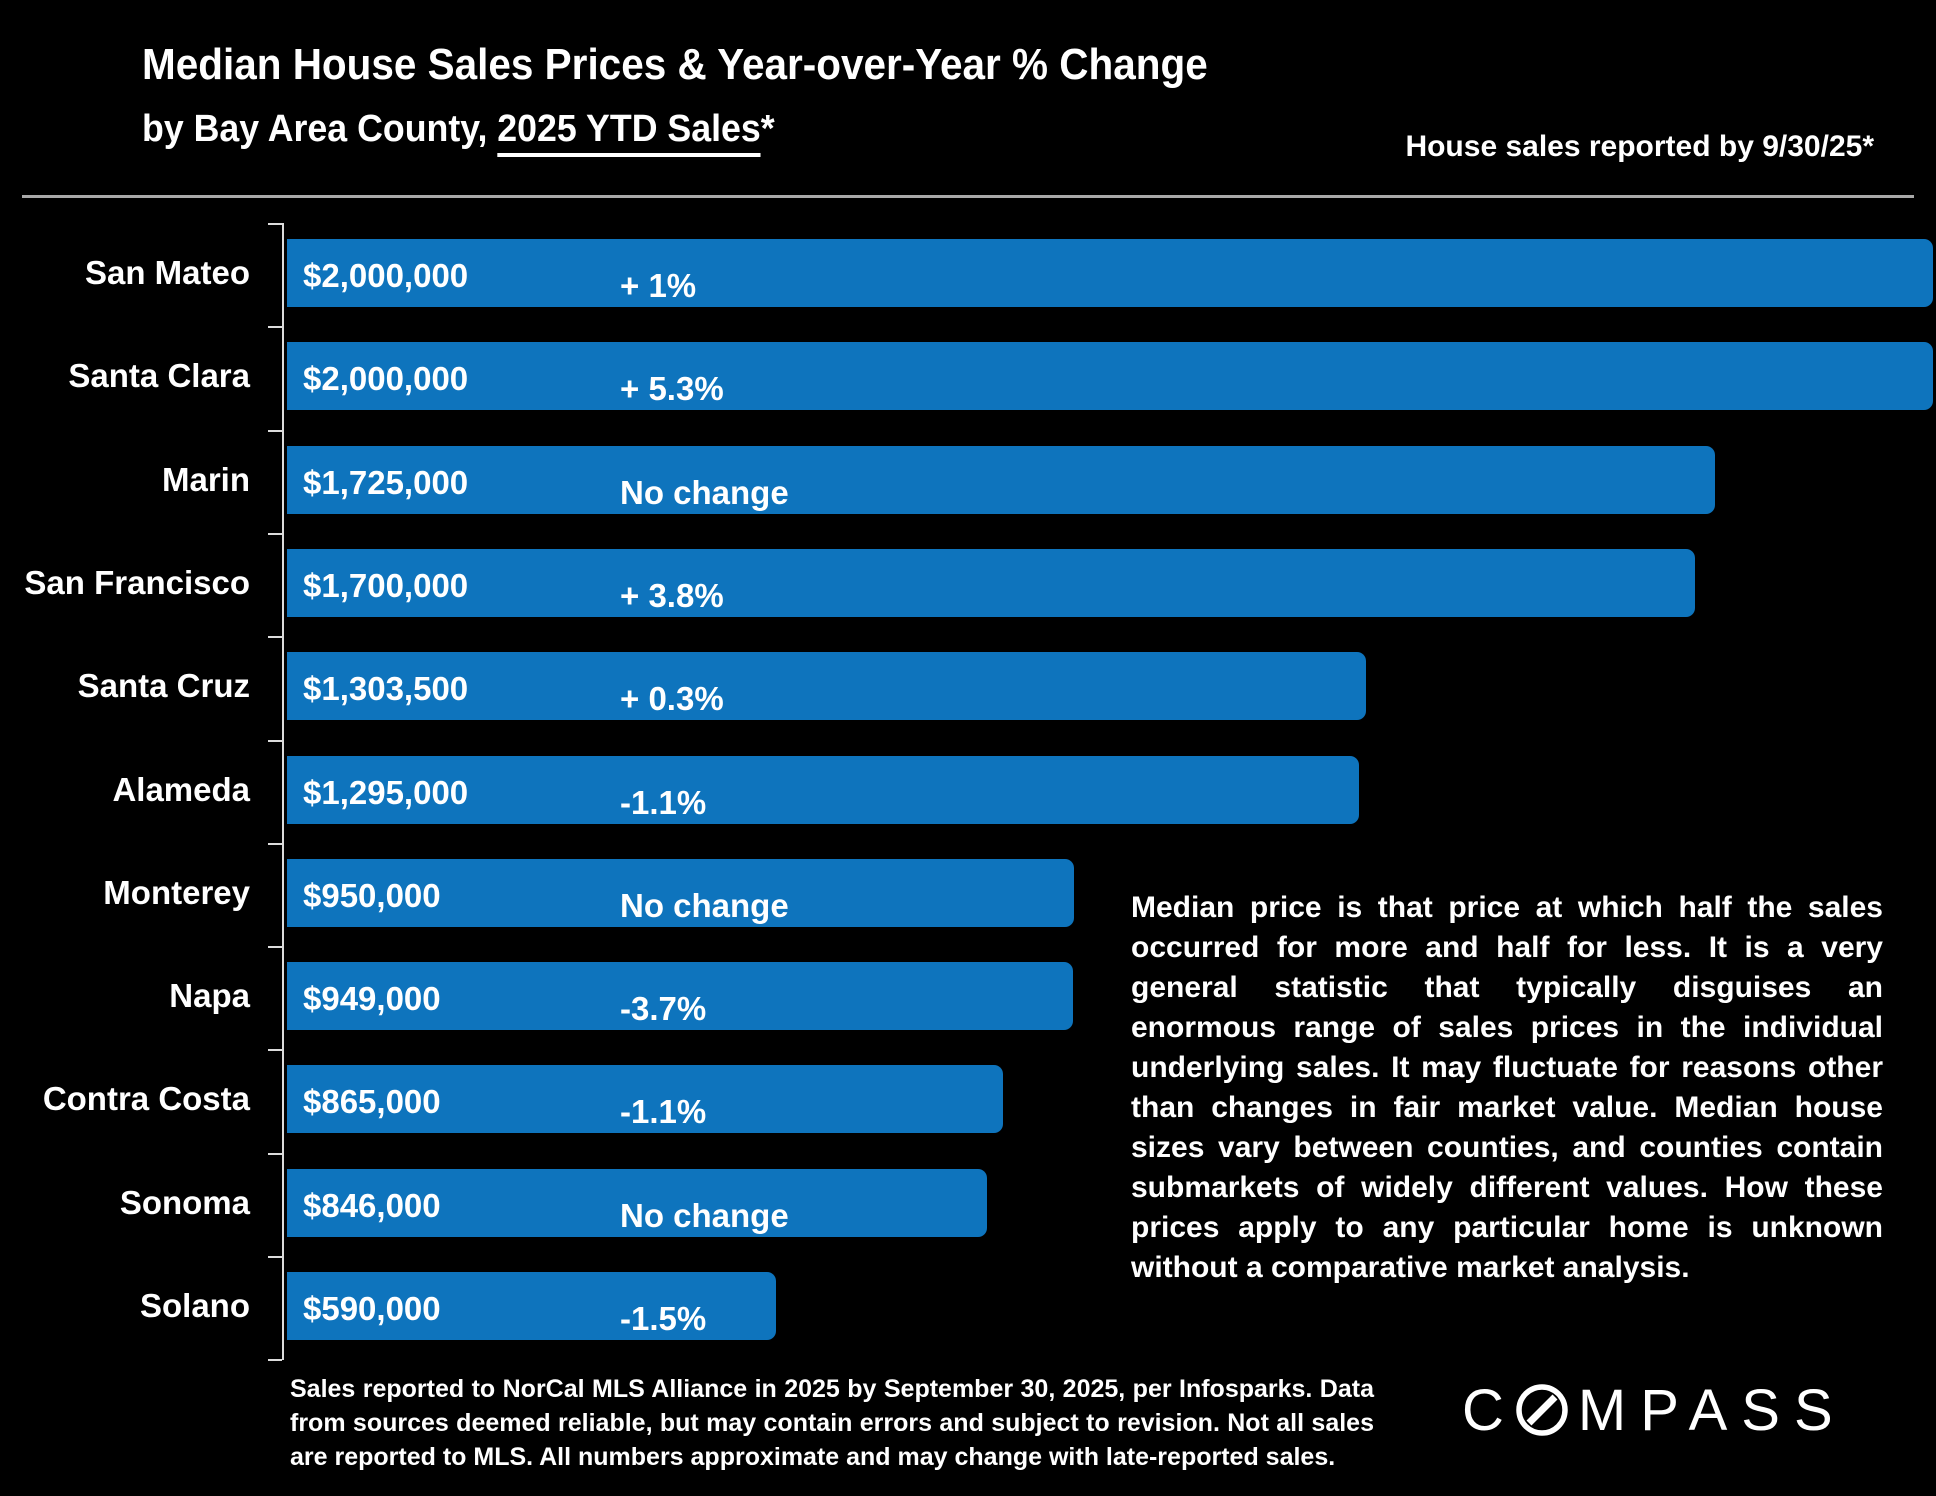 This screenshot has height=1496, width=1936. I want to click on compass-logo-c: C, so click(1490, 1410).